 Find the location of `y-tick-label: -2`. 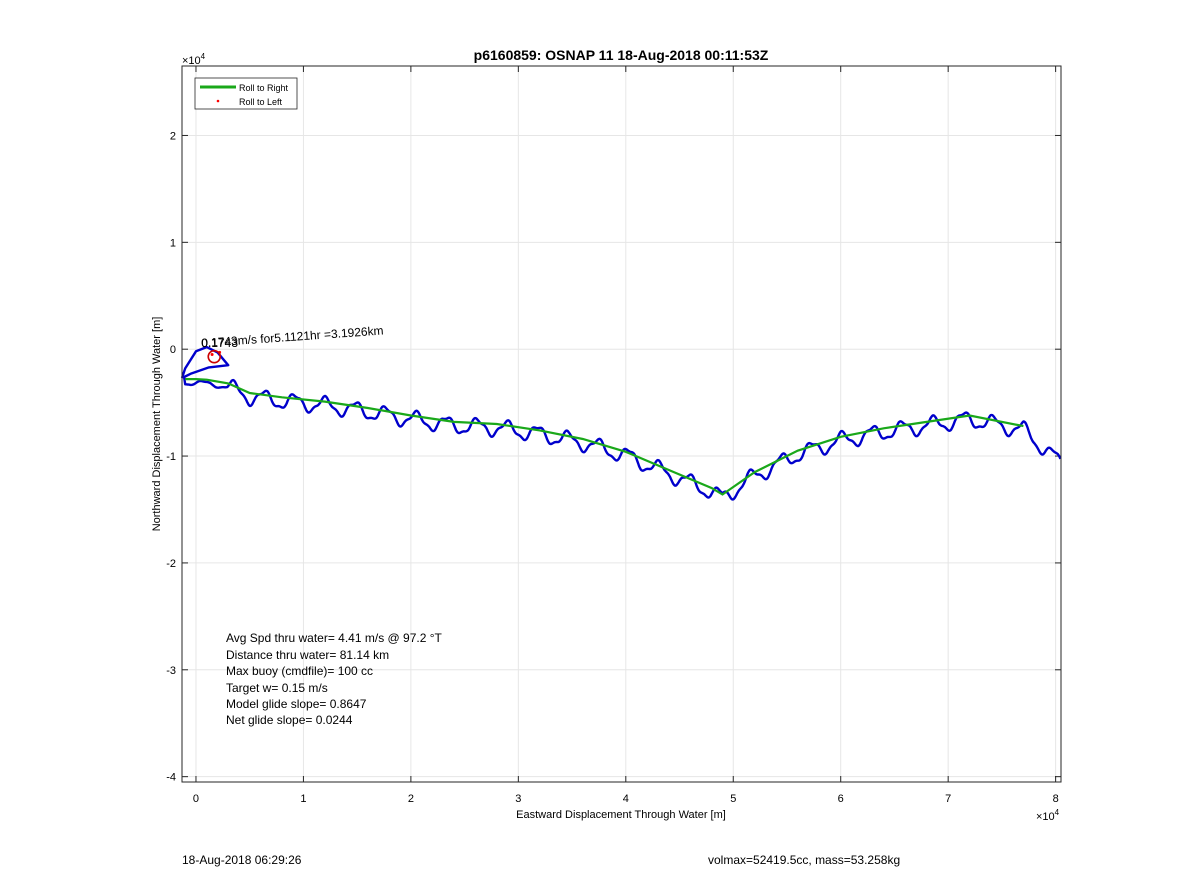

y-tick-label: -2 is located at coordinates (171, 564).